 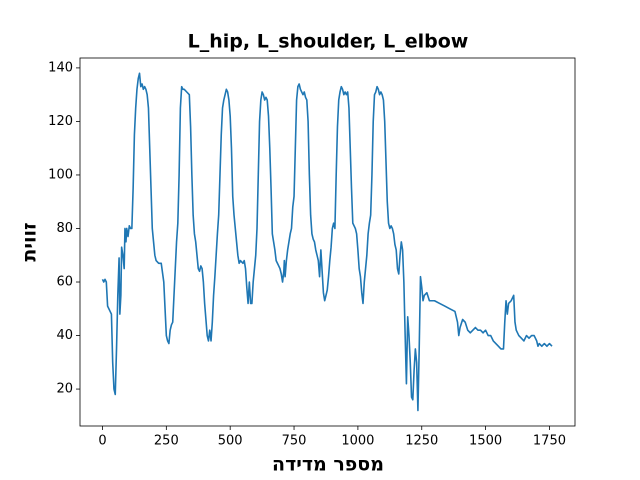 I want to click on x-tick-label: 1000, so click(x=357, y=441).